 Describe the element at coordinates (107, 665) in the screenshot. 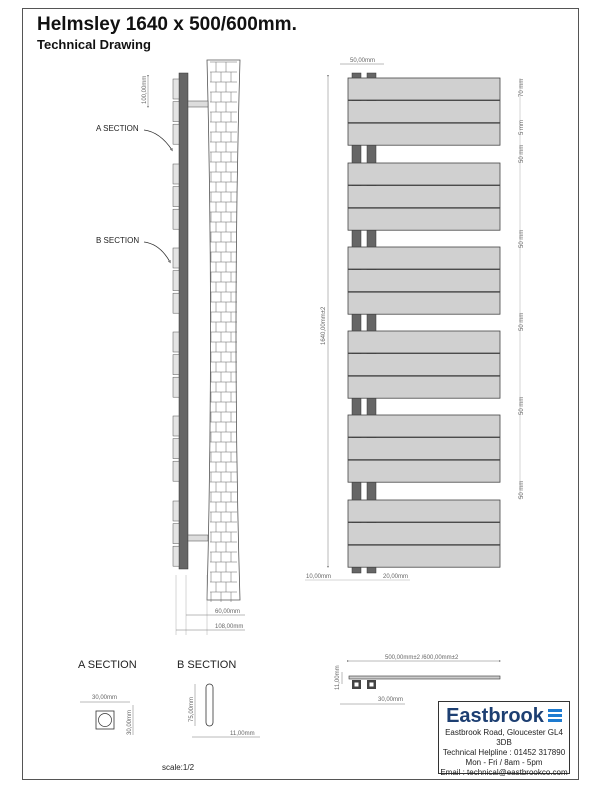

I see `a-section-title: A SECTION` at that location.